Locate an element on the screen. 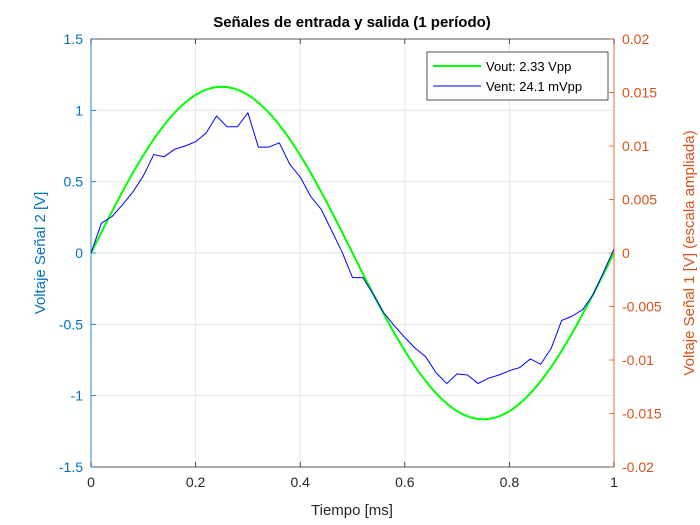 This screenshot has width=700, height=525. y-right-tick-label-2: 0.01 is located at coordinates (635, 146).